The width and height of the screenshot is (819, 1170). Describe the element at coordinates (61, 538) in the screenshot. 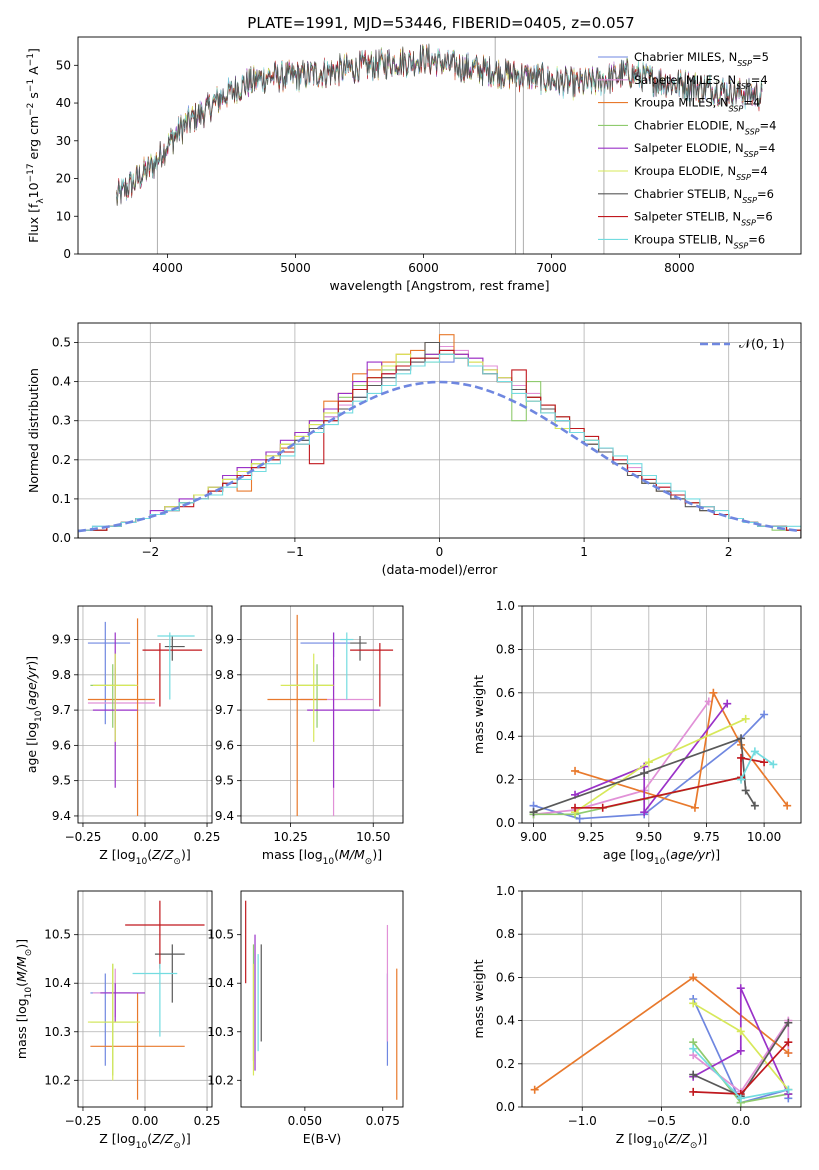

I see `y-tick-label: 0.0` at that location.